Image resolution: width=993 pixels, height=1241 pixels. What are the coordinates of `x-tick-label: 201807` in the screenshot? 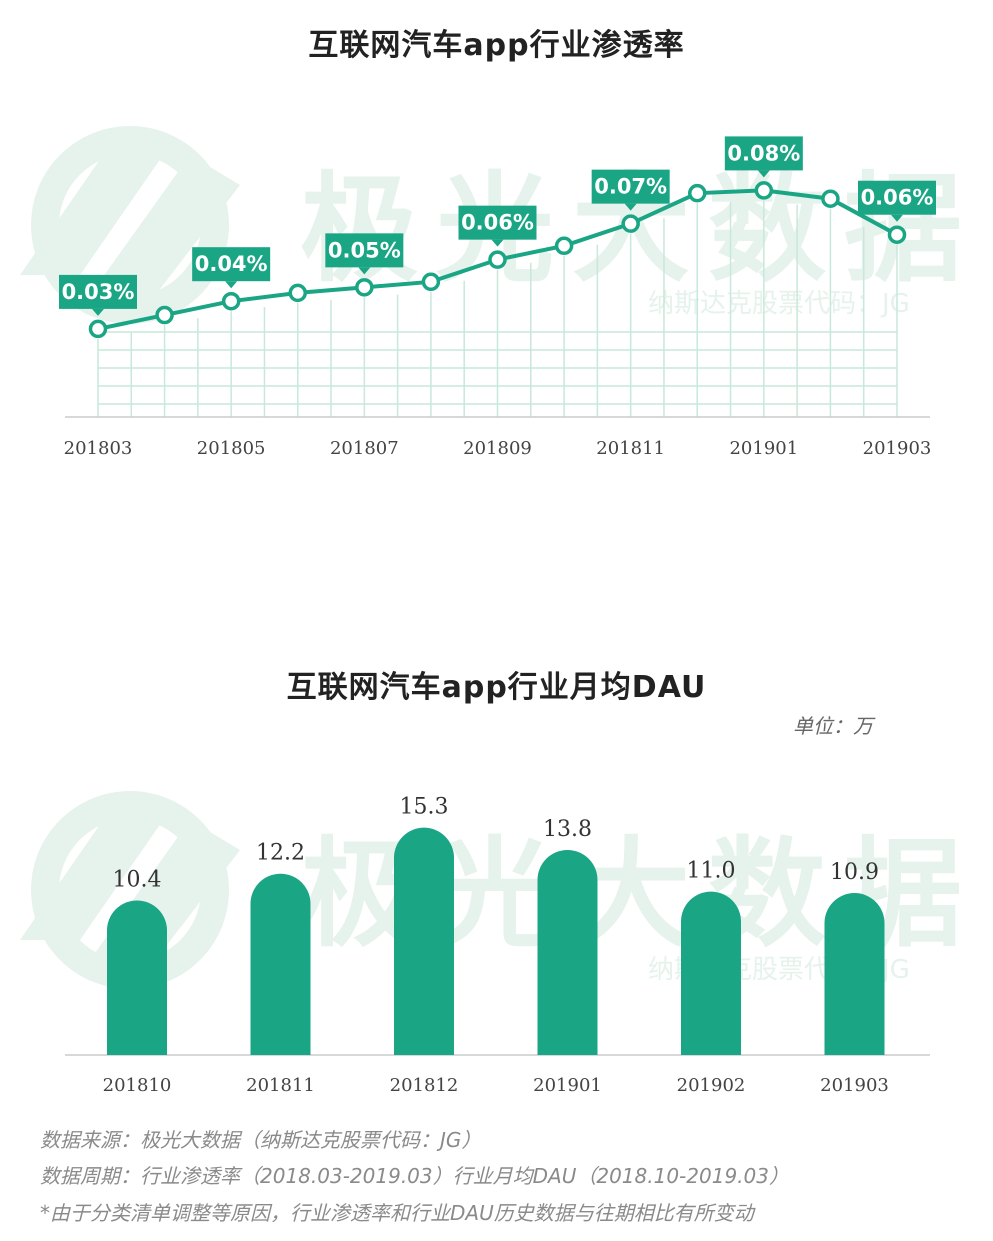 It's located at (364, 448).